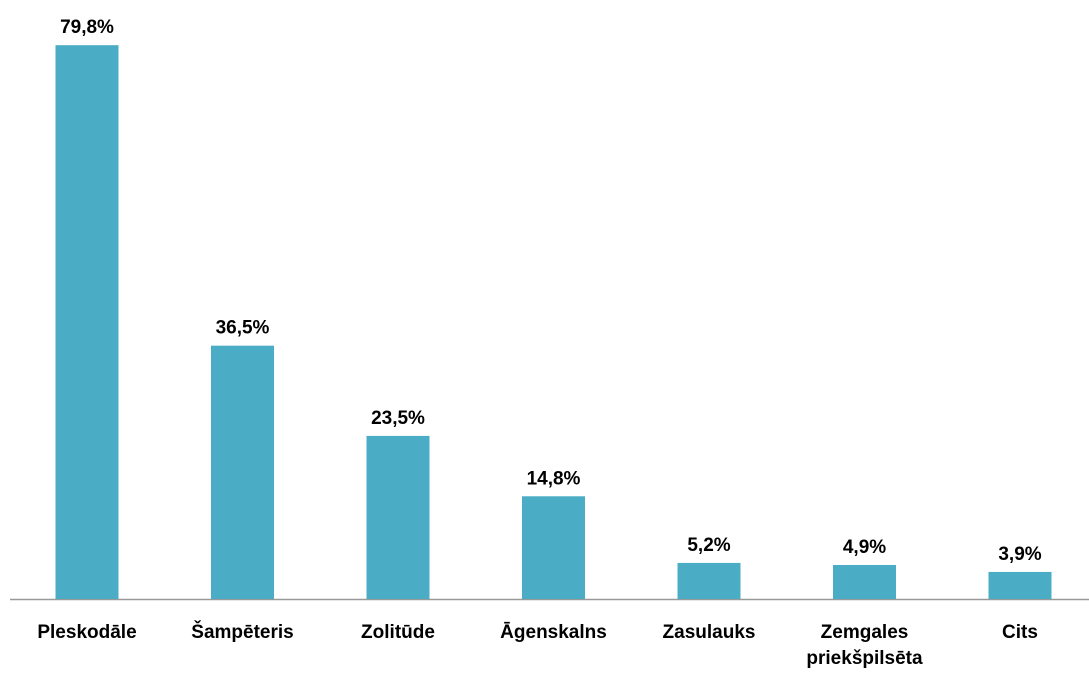  Describe the element at coordinates (553, 632) in the screenshot. I see `x-tick-label: Āgenskalns` at that location.